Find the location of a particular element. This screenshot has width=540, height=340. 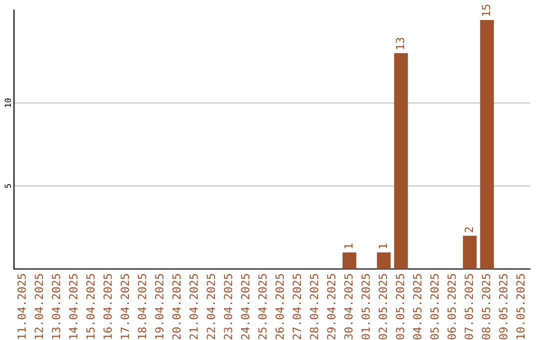

x-tick-label: 21.04.2025 is located at coordinates (193, 307).